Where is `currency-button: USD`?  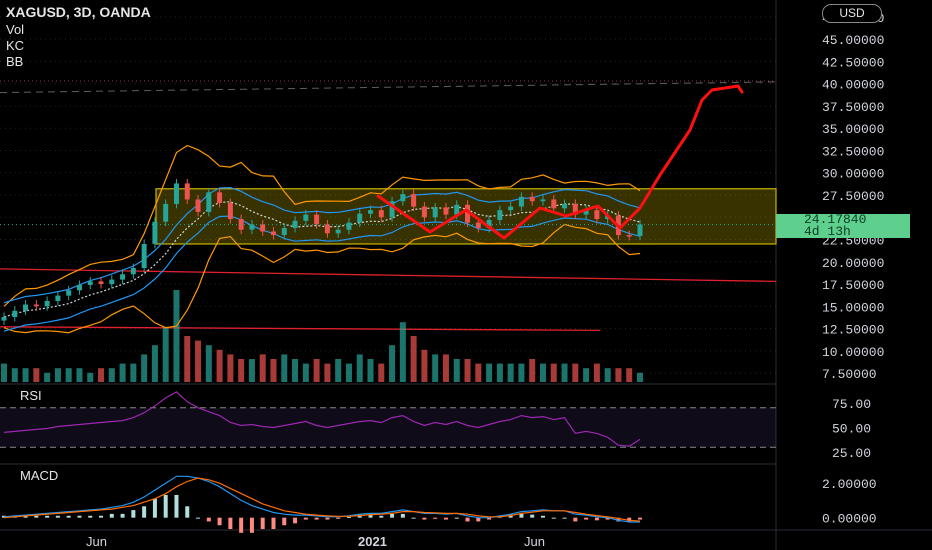 currency-button: USD is located at coordinates (852, 13).